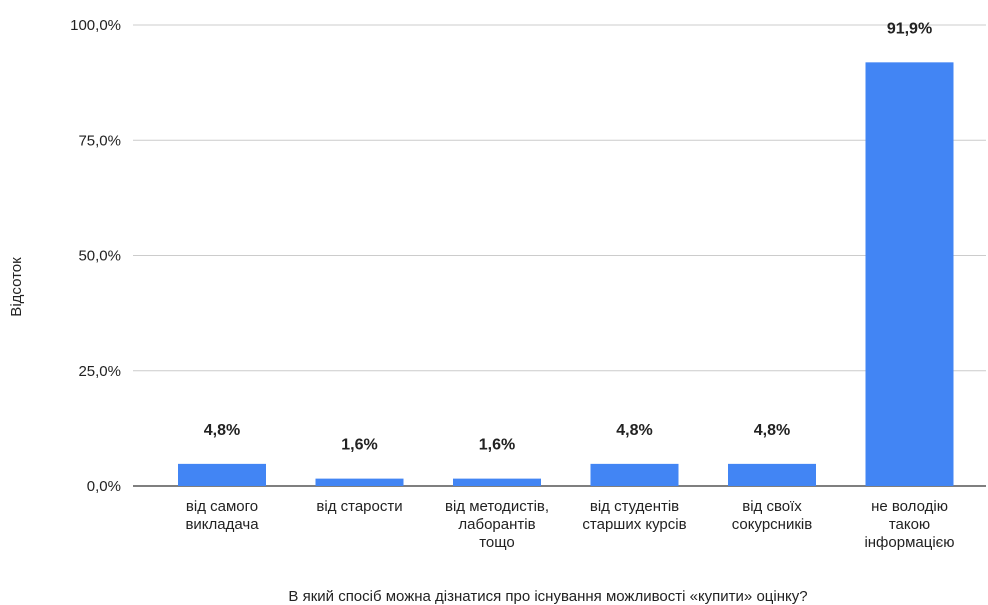 The width and height of the screenshot is (988, 605). Describe the element at coordinates (634, 515) in the screenshot. I see `x-tick-label: від студентів старших курсів` at that location.